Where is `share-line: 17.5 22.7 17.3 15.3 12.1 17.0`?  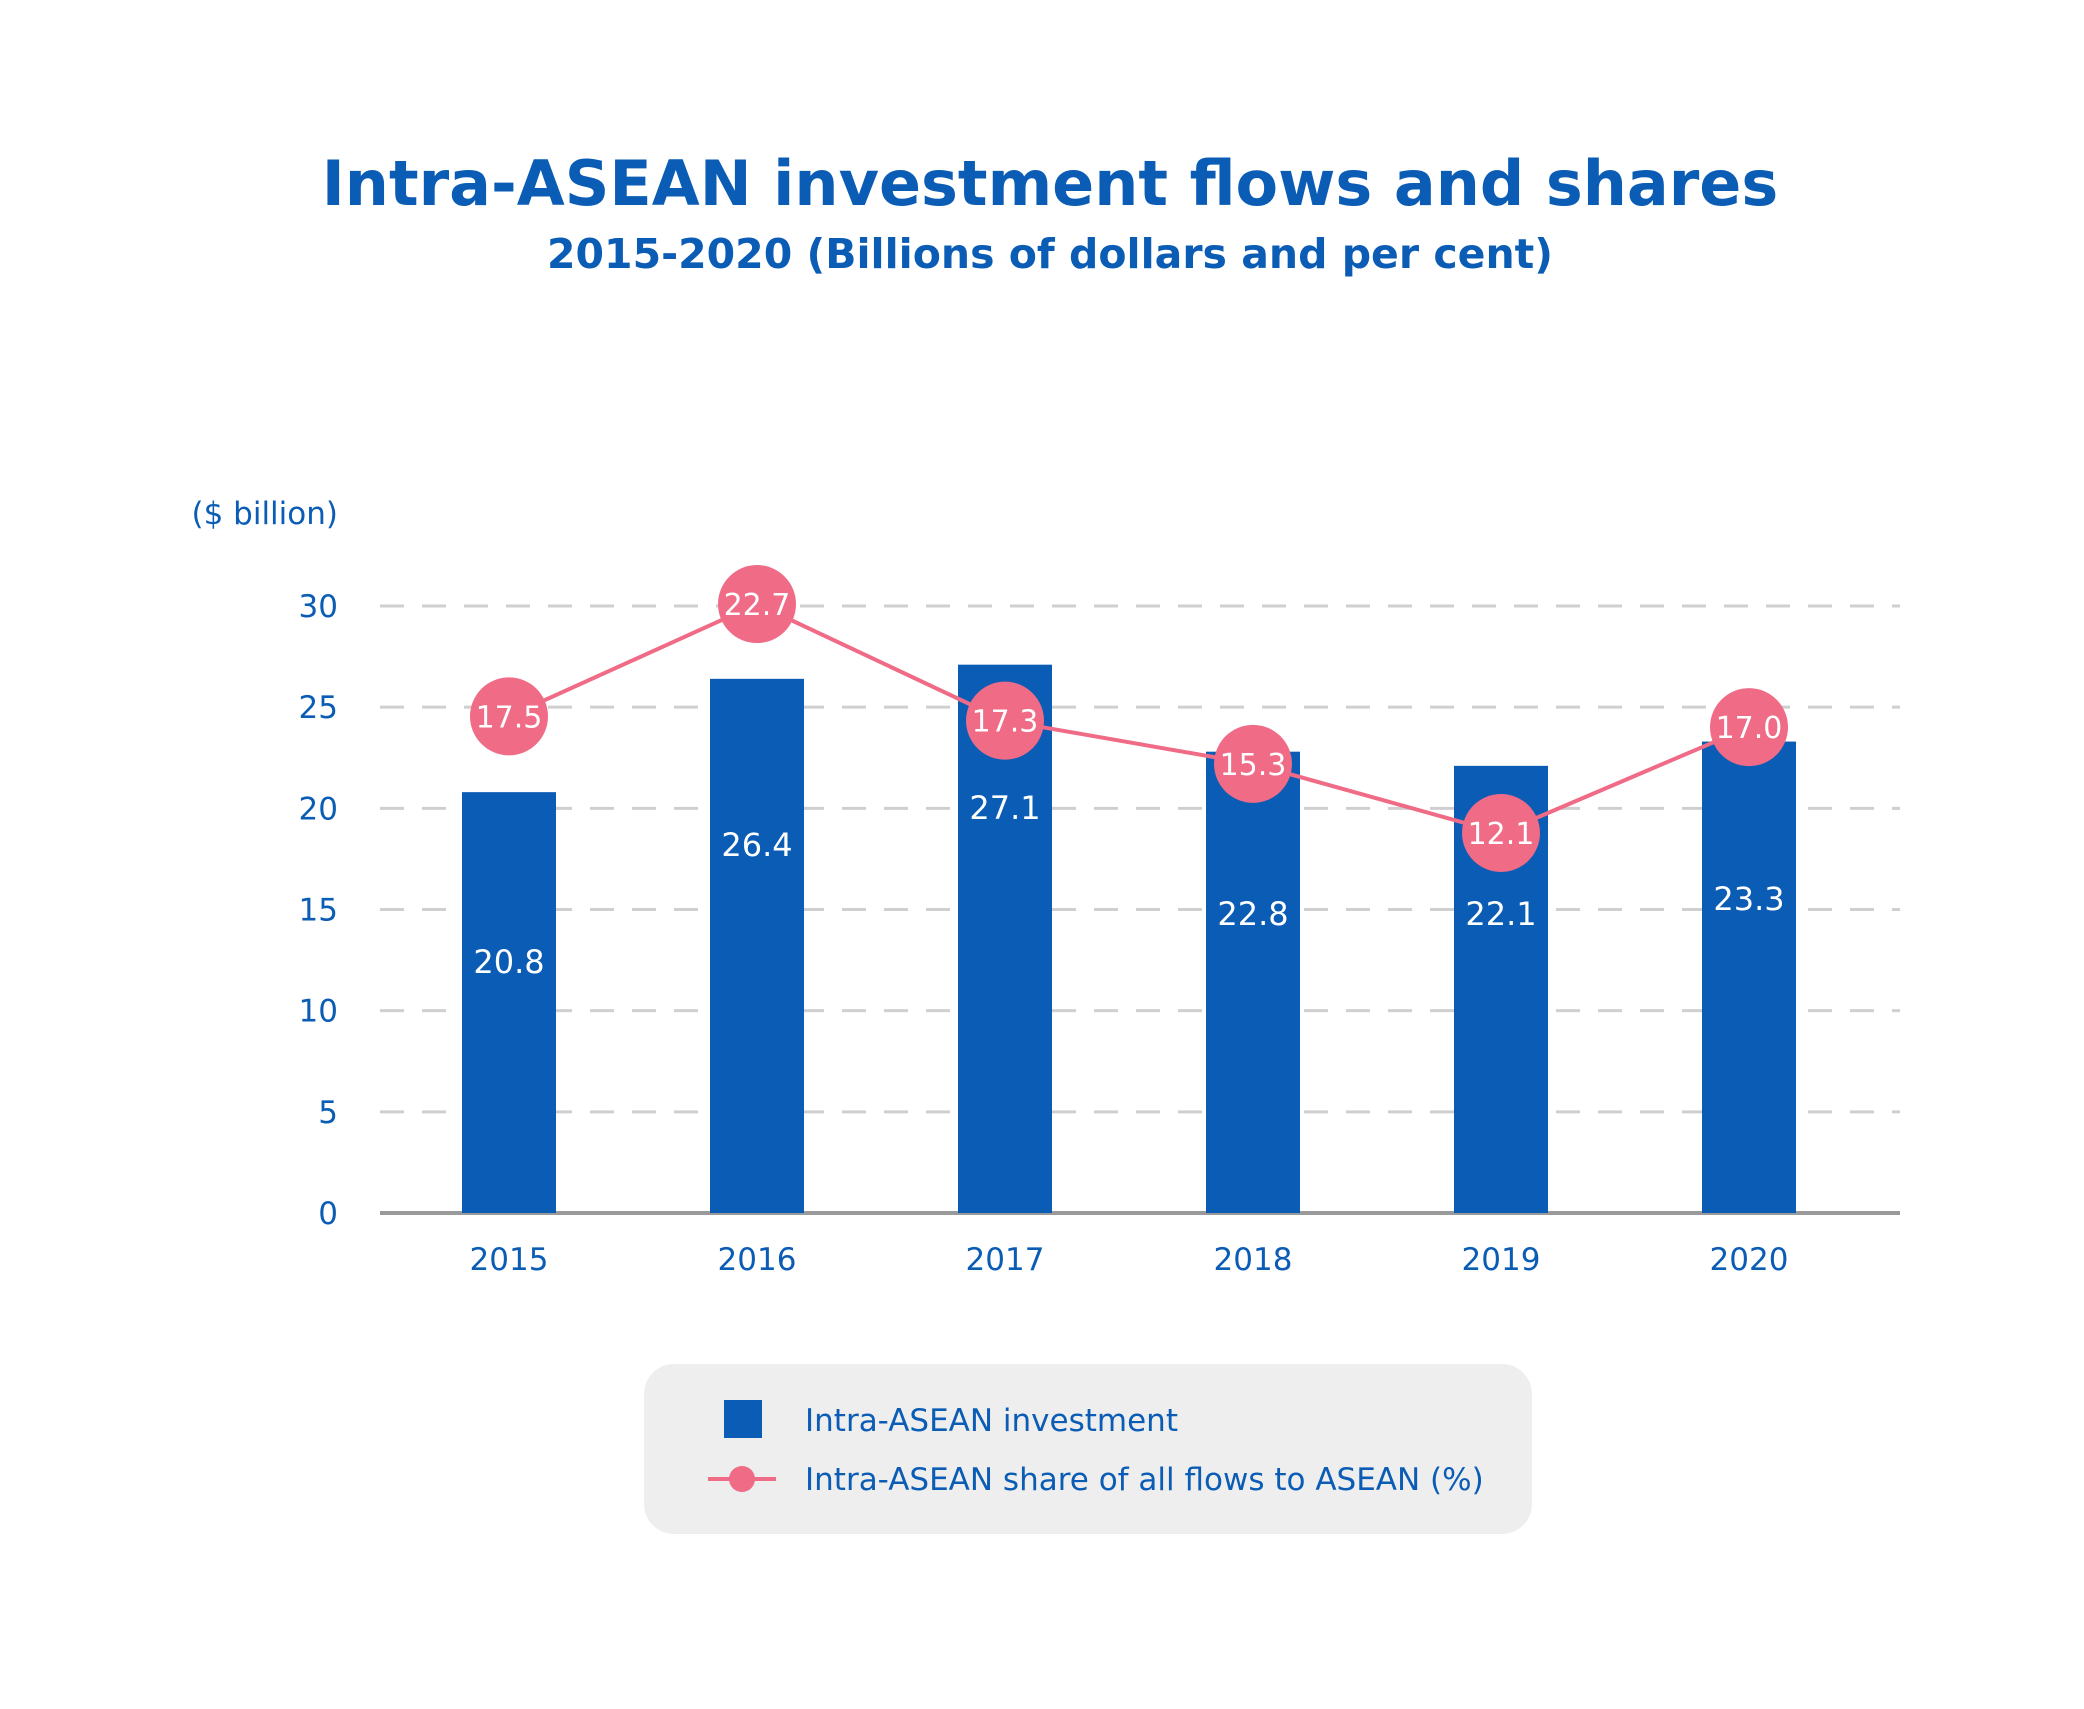
share-line: 17.5 22.7 17.3 15.3 12.1 17.0 is located at coordinates (1129, 718).